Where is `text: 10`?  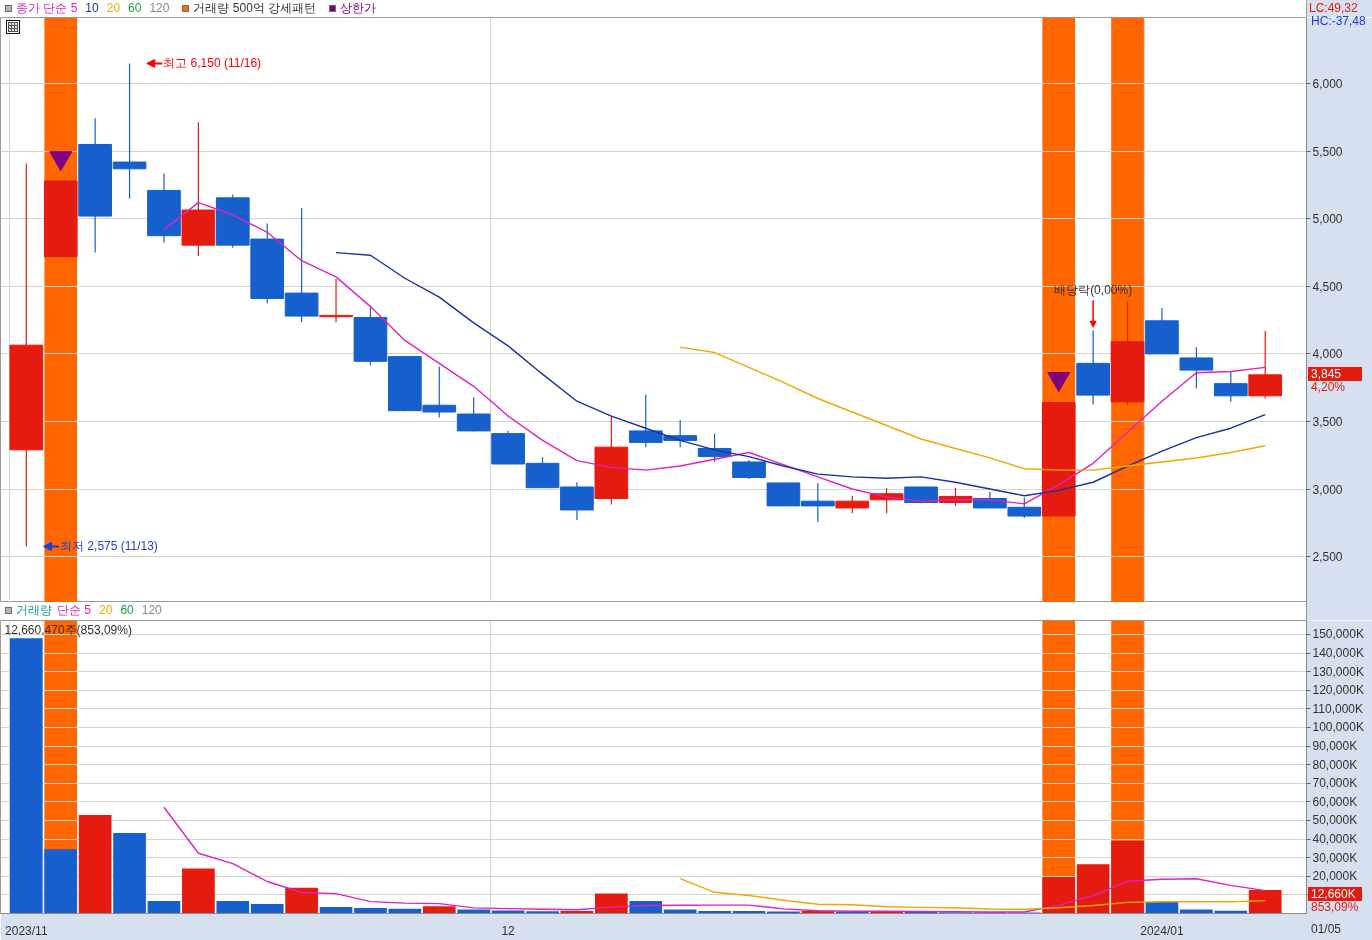
text: 10 is located at coordinates (92, 8).